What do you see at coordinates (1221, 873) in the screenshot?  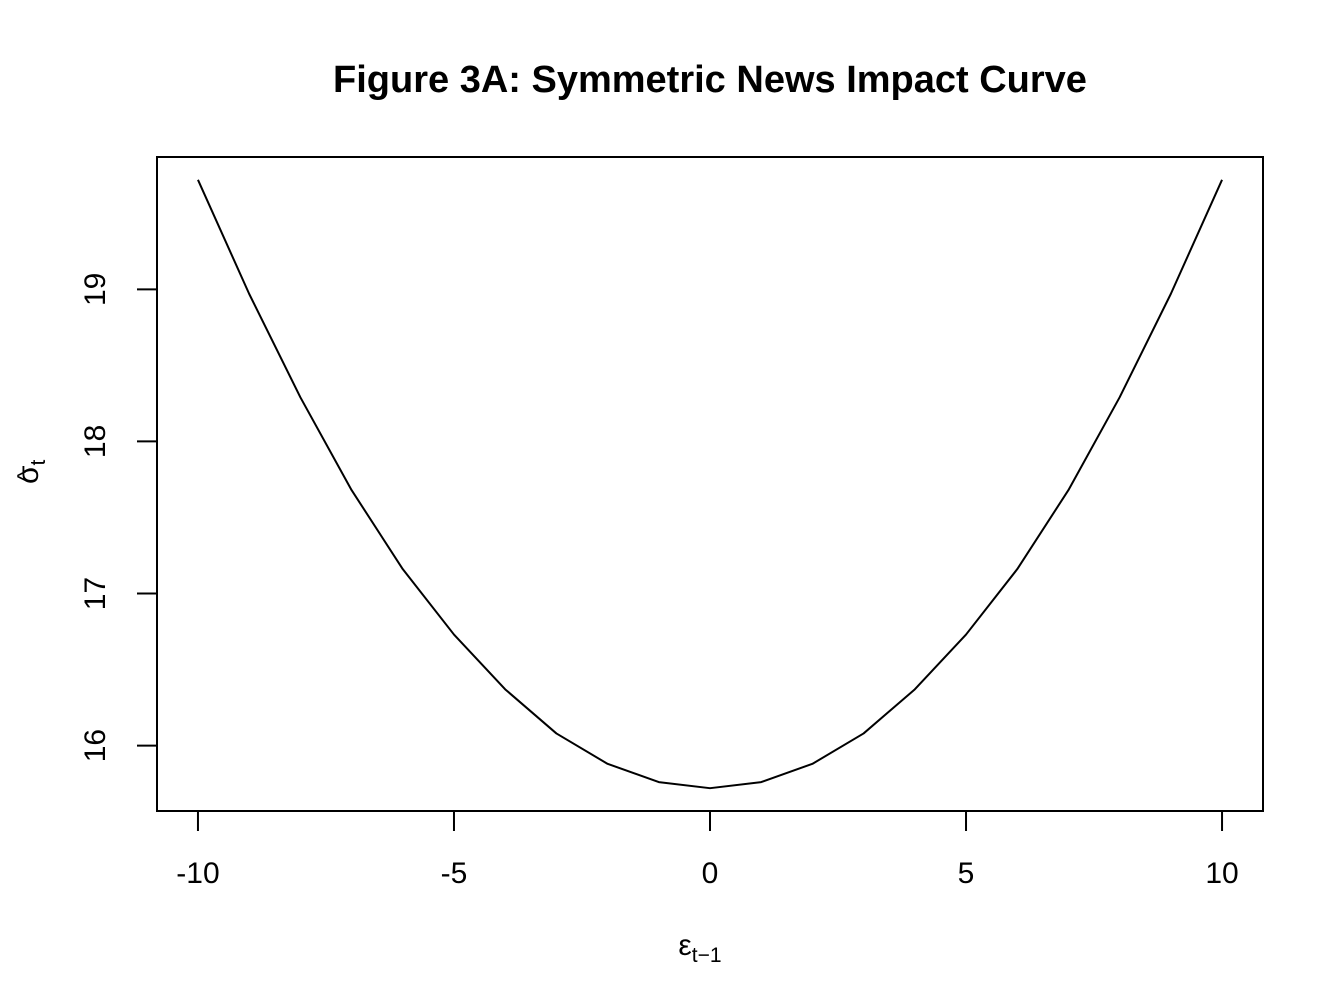 I see `x-tick-label: 10` at bounding box center [1221, 873].